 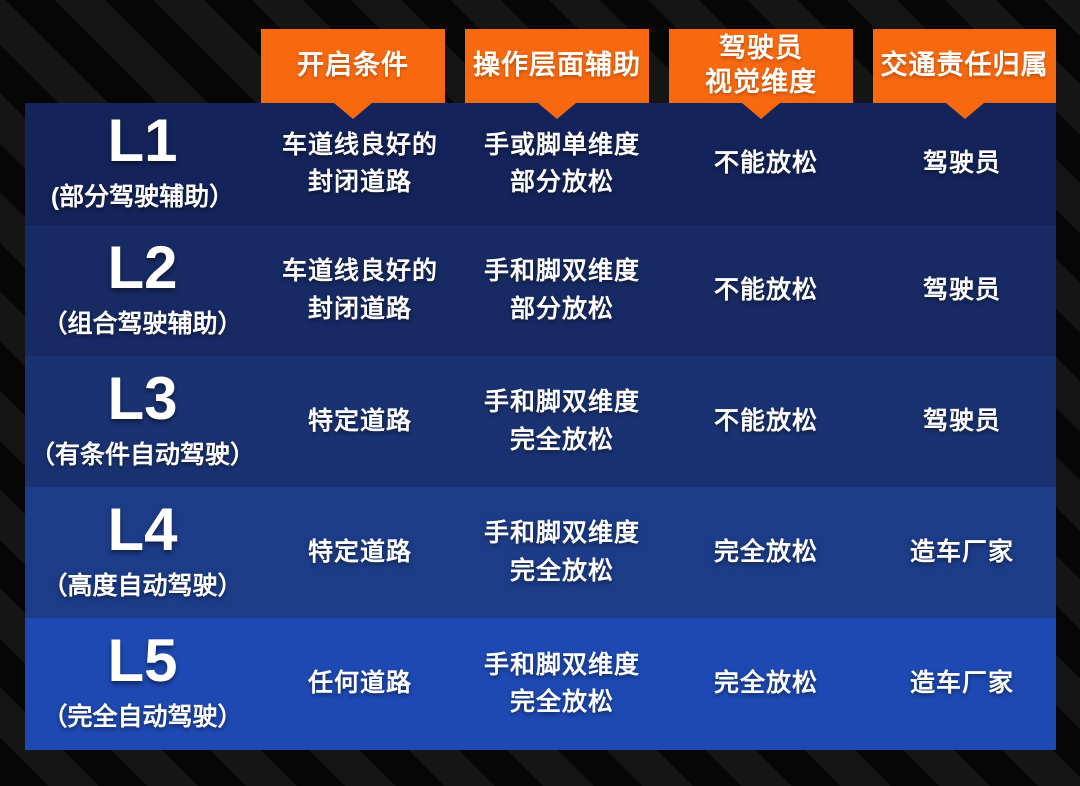 I want to click on column-header-label: 开启条件, so click(x=353, y=65).